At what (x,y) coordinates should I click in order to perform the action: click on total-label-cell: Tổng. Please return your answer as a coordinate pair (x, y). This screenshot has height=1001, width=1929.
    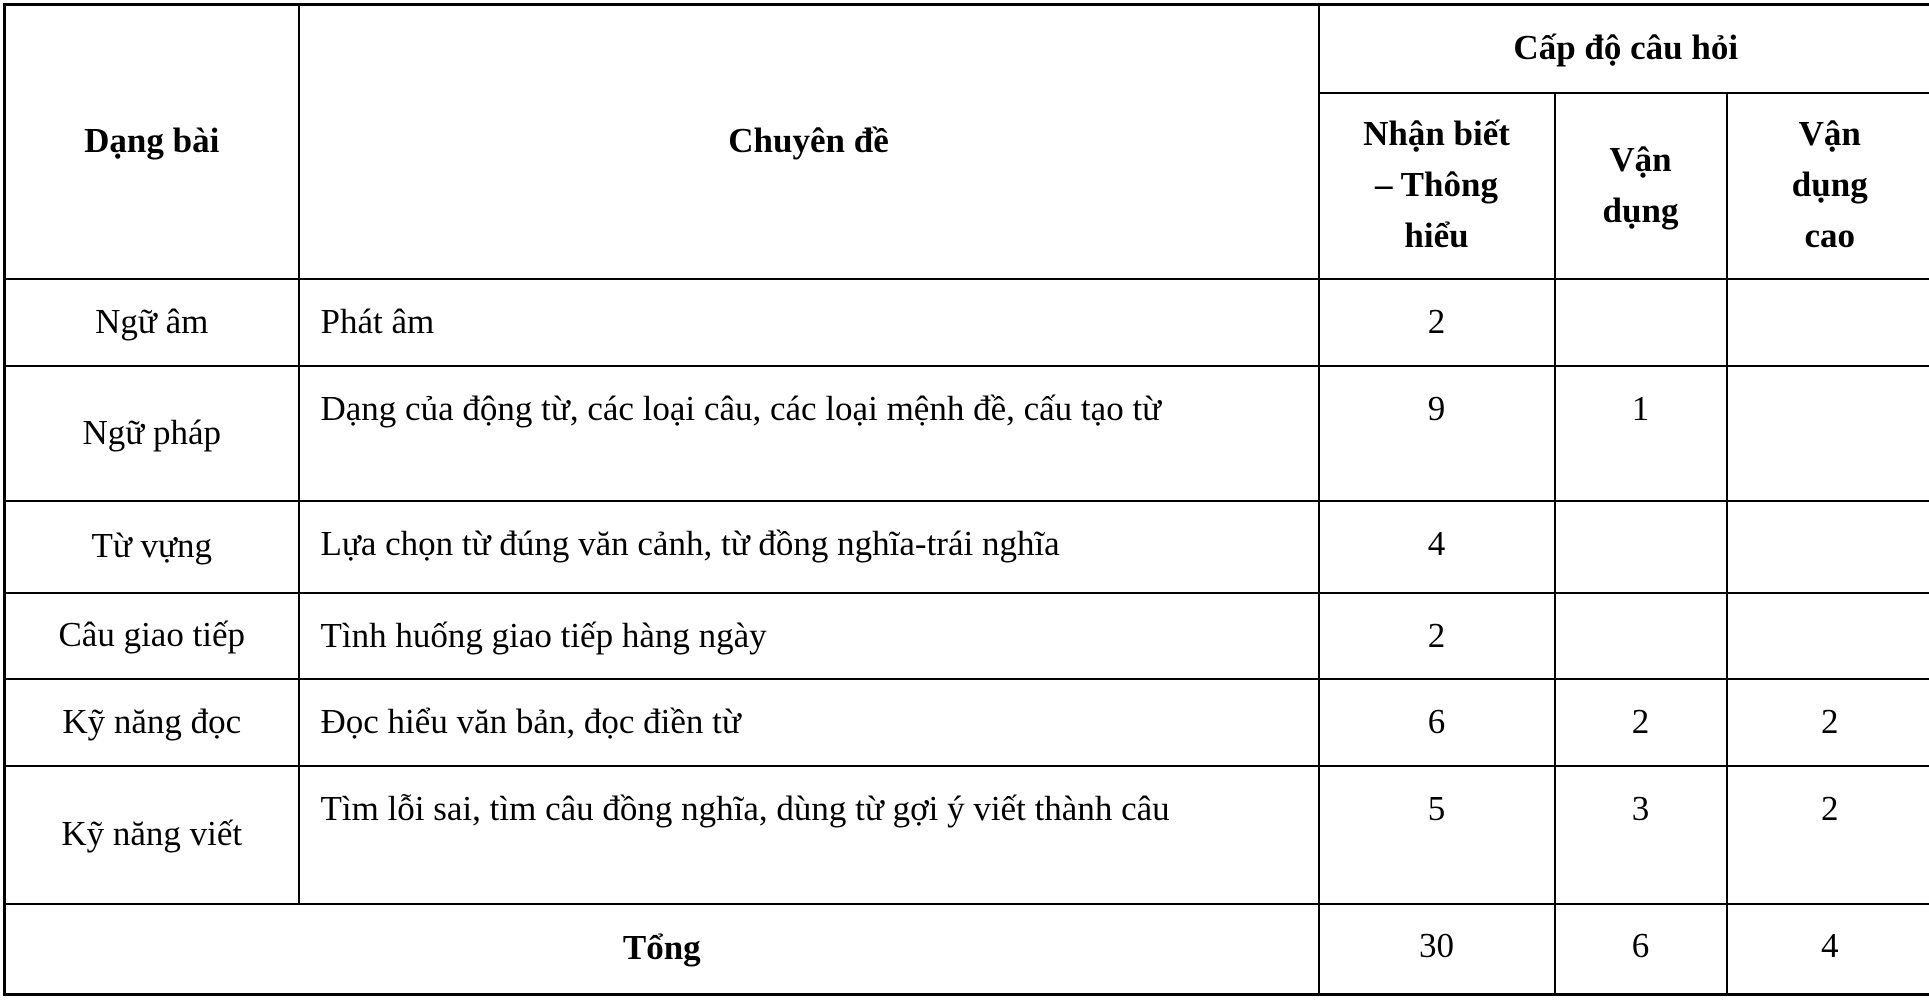
    Looking at the image, I should click on (662, 949).